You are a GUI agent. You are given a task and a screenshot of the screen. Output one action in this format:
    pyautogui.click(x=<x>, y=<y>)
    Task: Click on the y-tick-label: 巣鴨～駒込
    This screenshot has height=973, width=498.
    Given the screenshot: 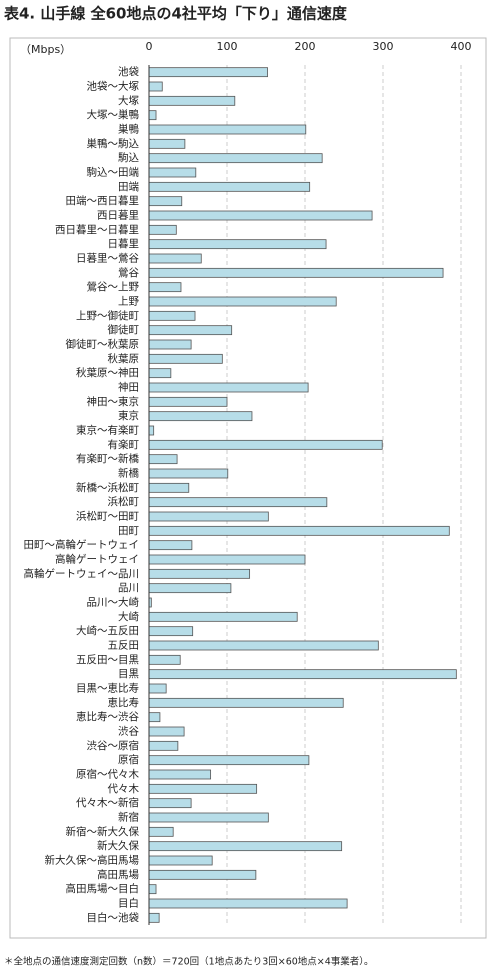 What is the action you would take?
    pyautogui.click(x=113, y=143)
    